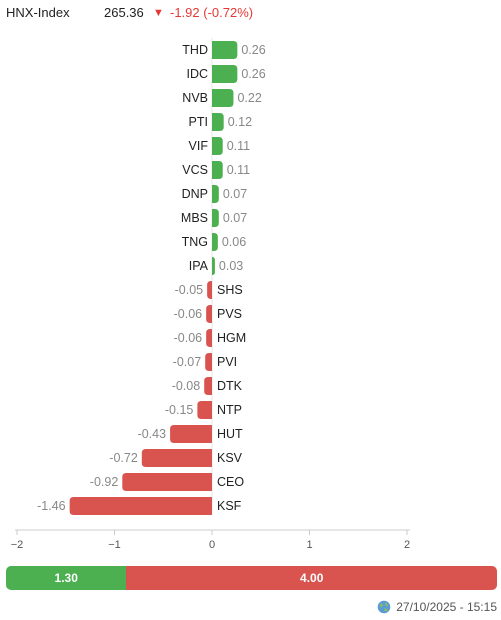 This screenshot has height=620, width=501. What do you see at coordinates (195, 242) in the screenshot?
I see `ticker-label-tng: TNG` at bounding box center [195, 242].